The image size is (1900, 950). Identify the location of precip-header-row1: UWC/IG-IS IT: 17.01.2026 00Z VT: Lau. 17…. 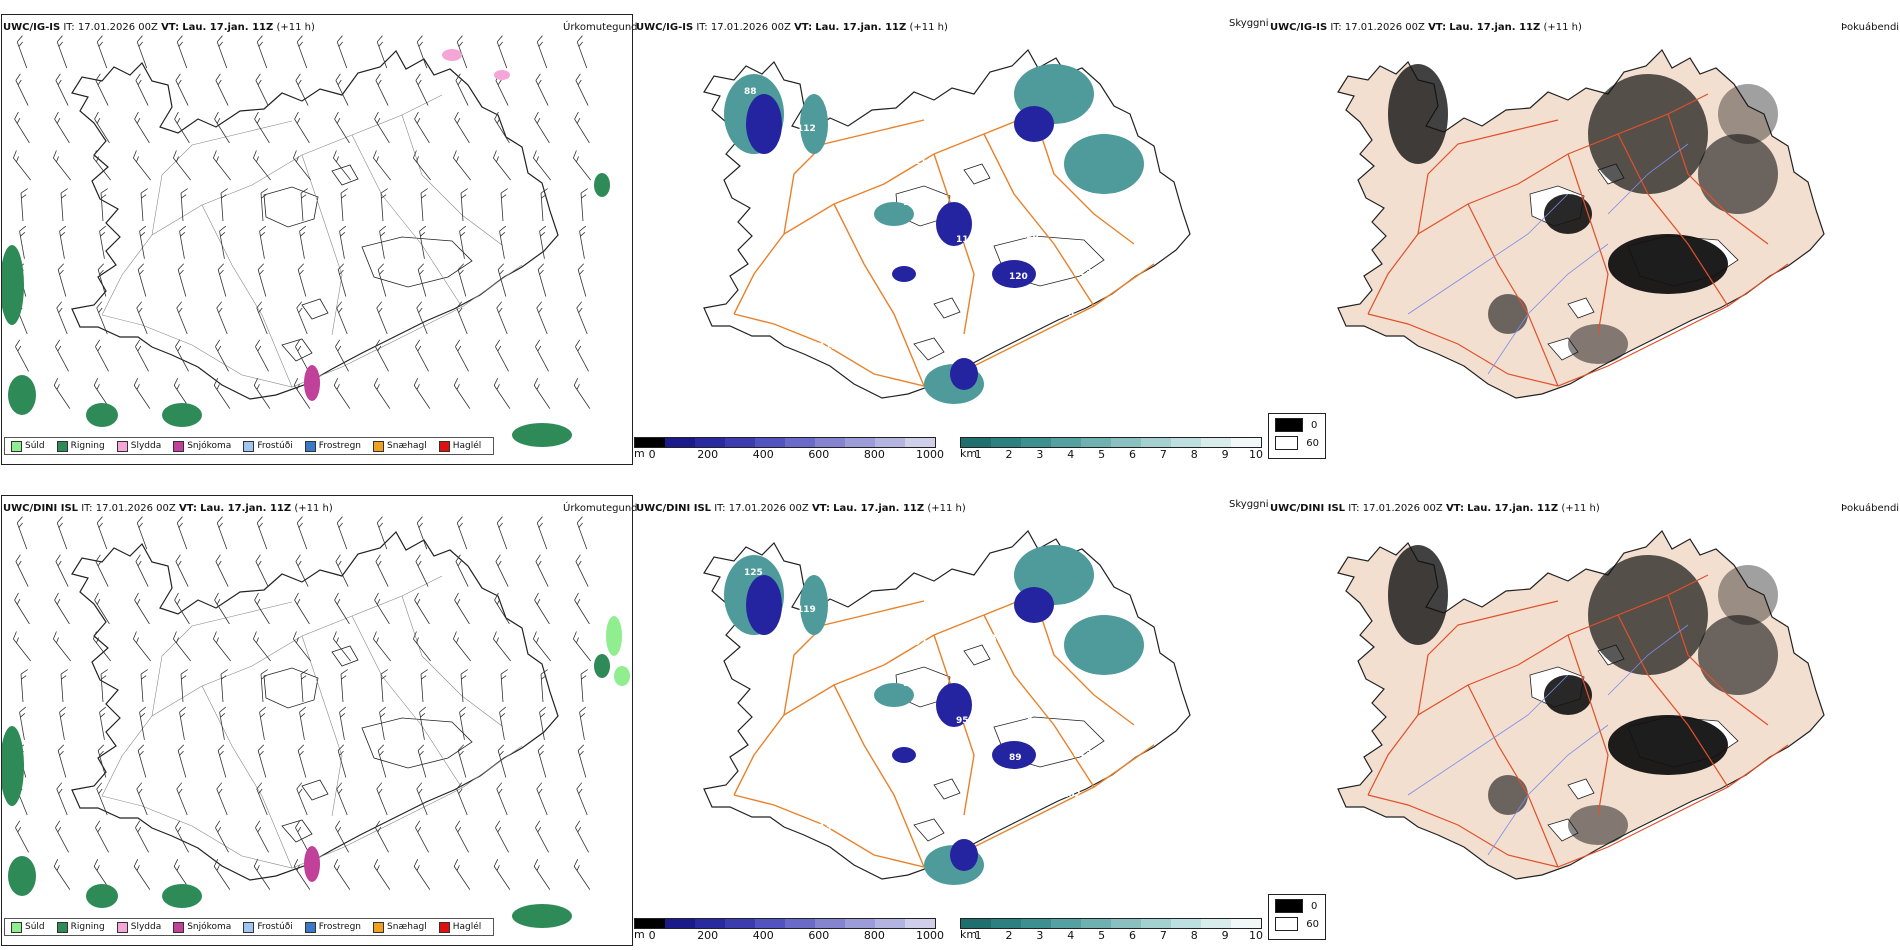
(159, 27).